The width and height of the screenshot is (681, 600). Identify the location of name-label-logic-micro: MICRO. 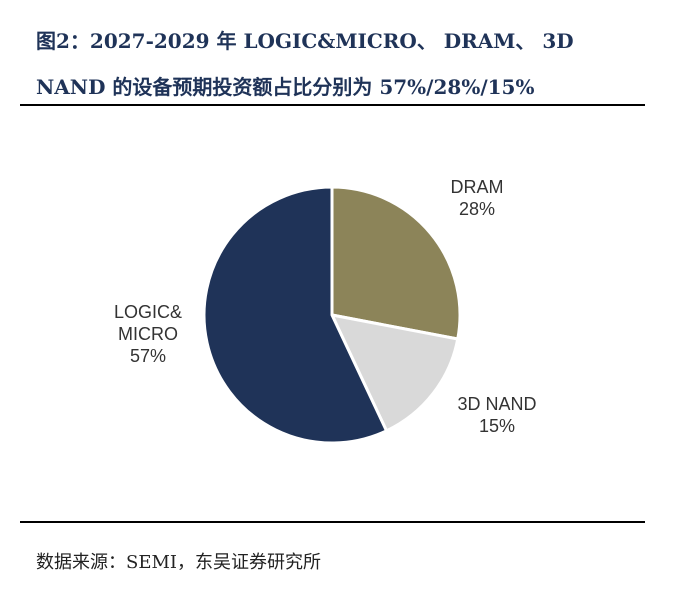
(148, 334).